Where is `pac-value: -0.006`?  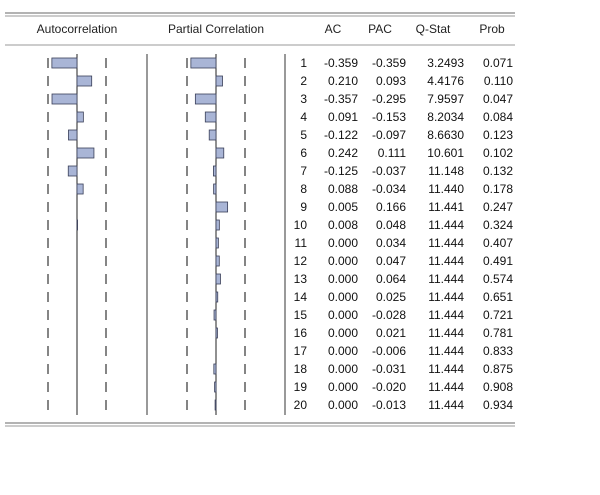 pac-value: -0.006 is located at coordinates (389, 351).